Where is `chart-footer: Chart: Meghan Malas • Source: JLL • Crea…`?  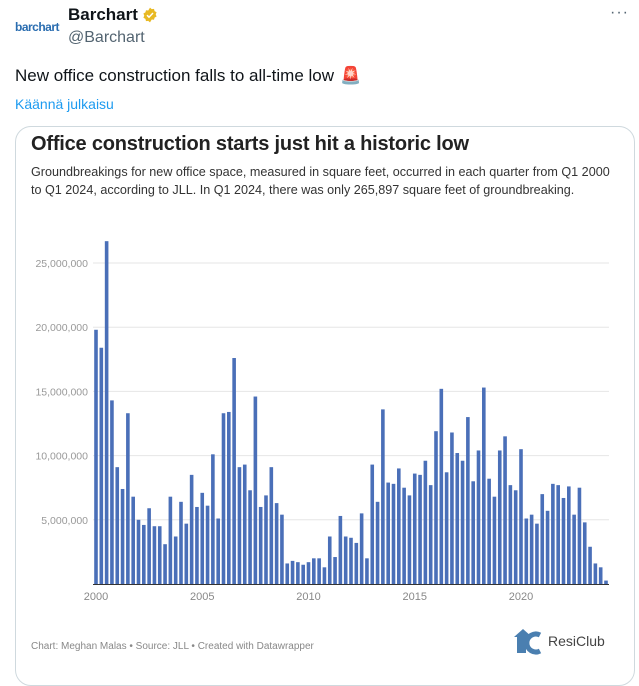
chart-footer: Chart: Meghan Malas • Source: JLL • Crea… is located at coordinates (172, 646).